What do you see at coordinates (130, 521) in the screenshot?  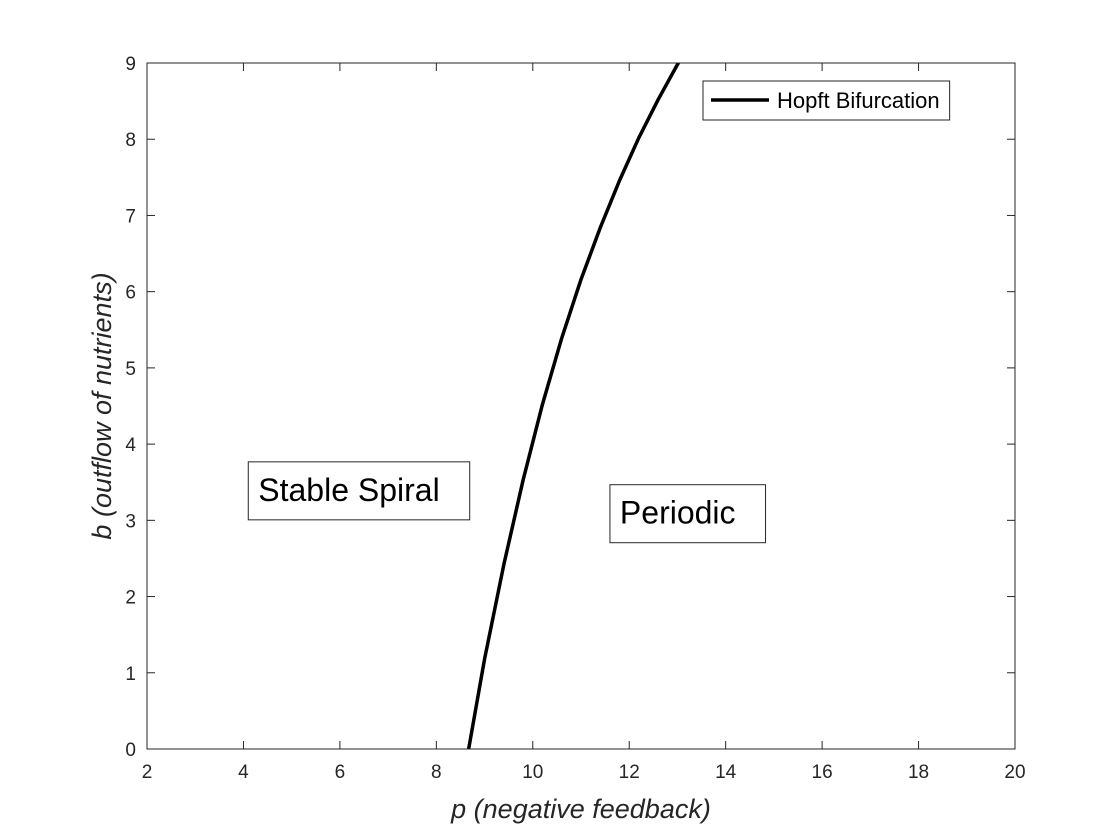 I see `y-tick-label: 3` at bounding box center [130, 521].